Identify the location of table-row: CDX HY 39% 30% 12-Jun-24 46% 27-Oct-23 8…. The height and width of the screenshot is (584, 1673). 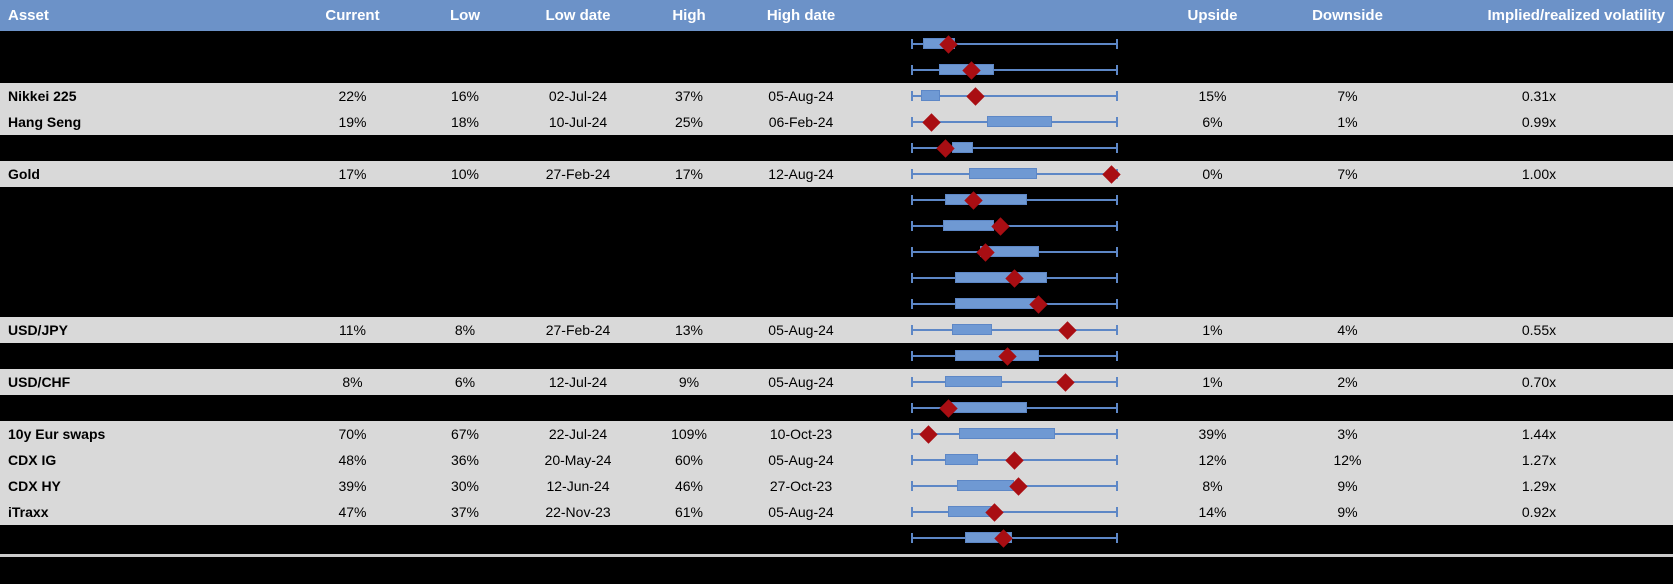
(836, 486).